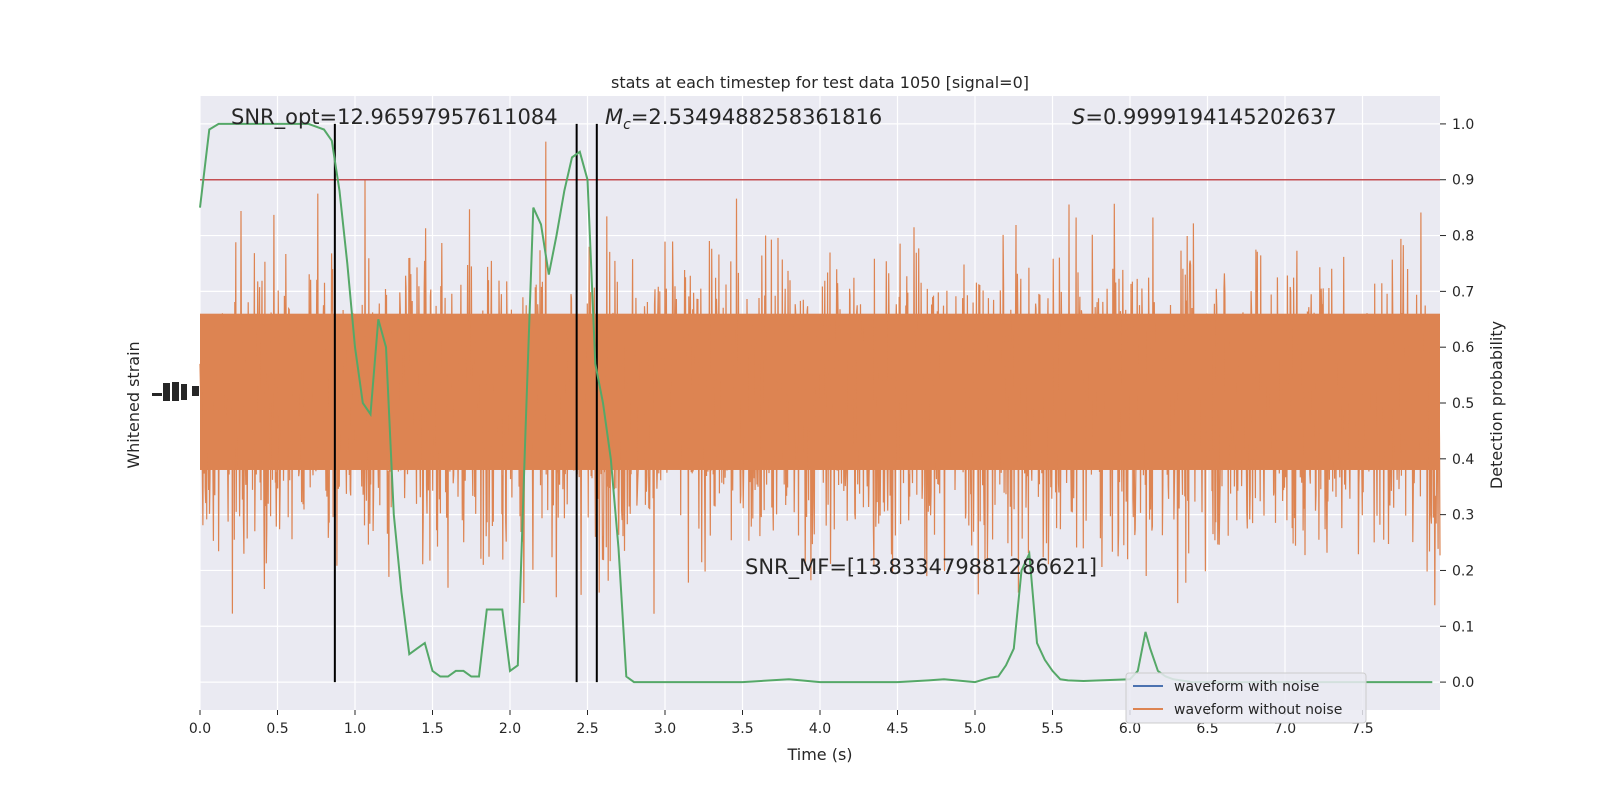 The height and width of the screenshot is (800, 1600). I want to click on x-tick-label: 1.5, so click(432, 729).